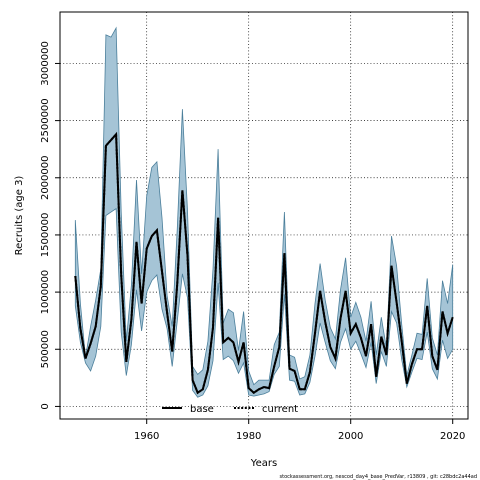  What do you see at coordinates (45, 120) in the screenshot?
I see `y-tick-label: 2500000` at bounding box center [45, 120].